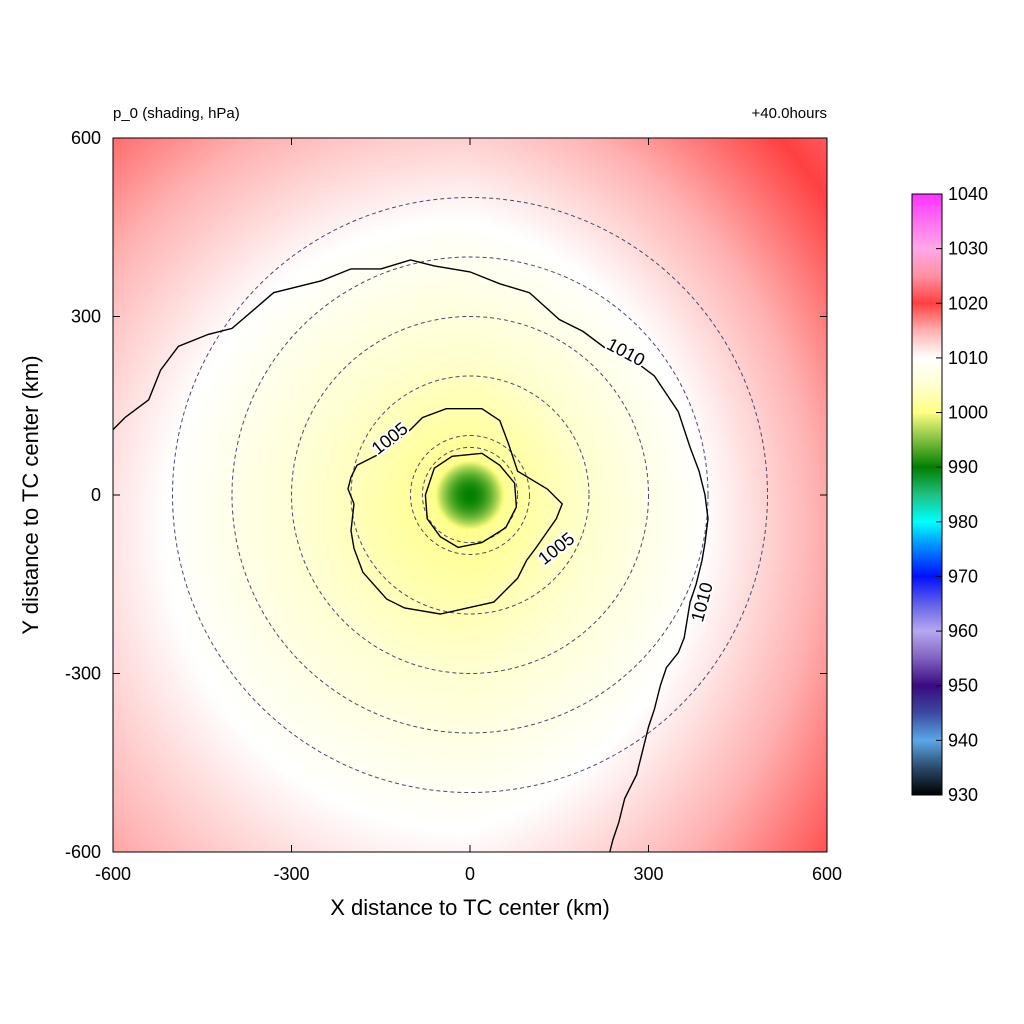 The width and height of the screenshot is (1024, 1024). I want to click on colorbar-tick-label: 1020, so click(968, 303).